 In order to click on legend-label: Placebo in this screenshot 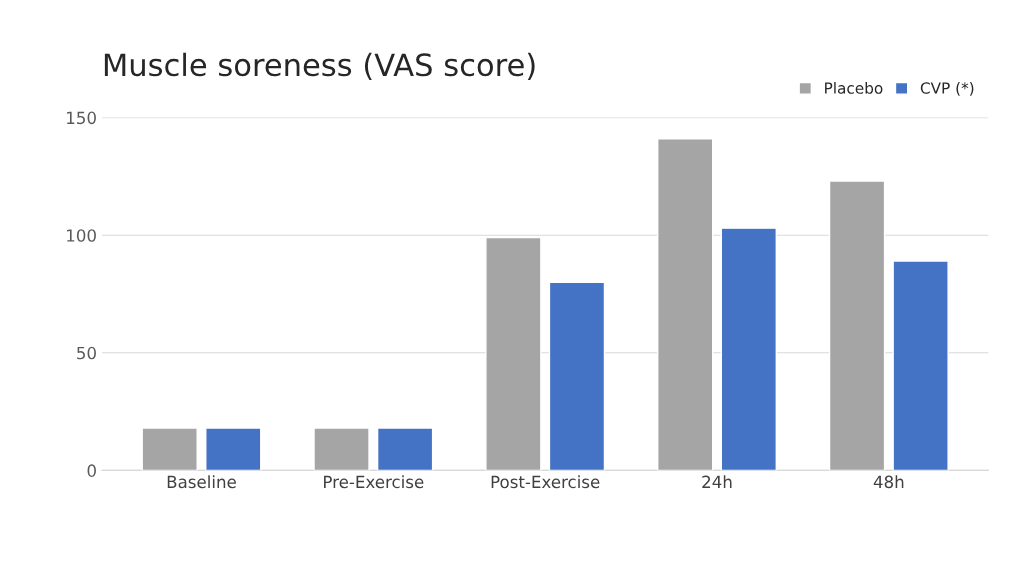, I will do `click(854, 88)`.